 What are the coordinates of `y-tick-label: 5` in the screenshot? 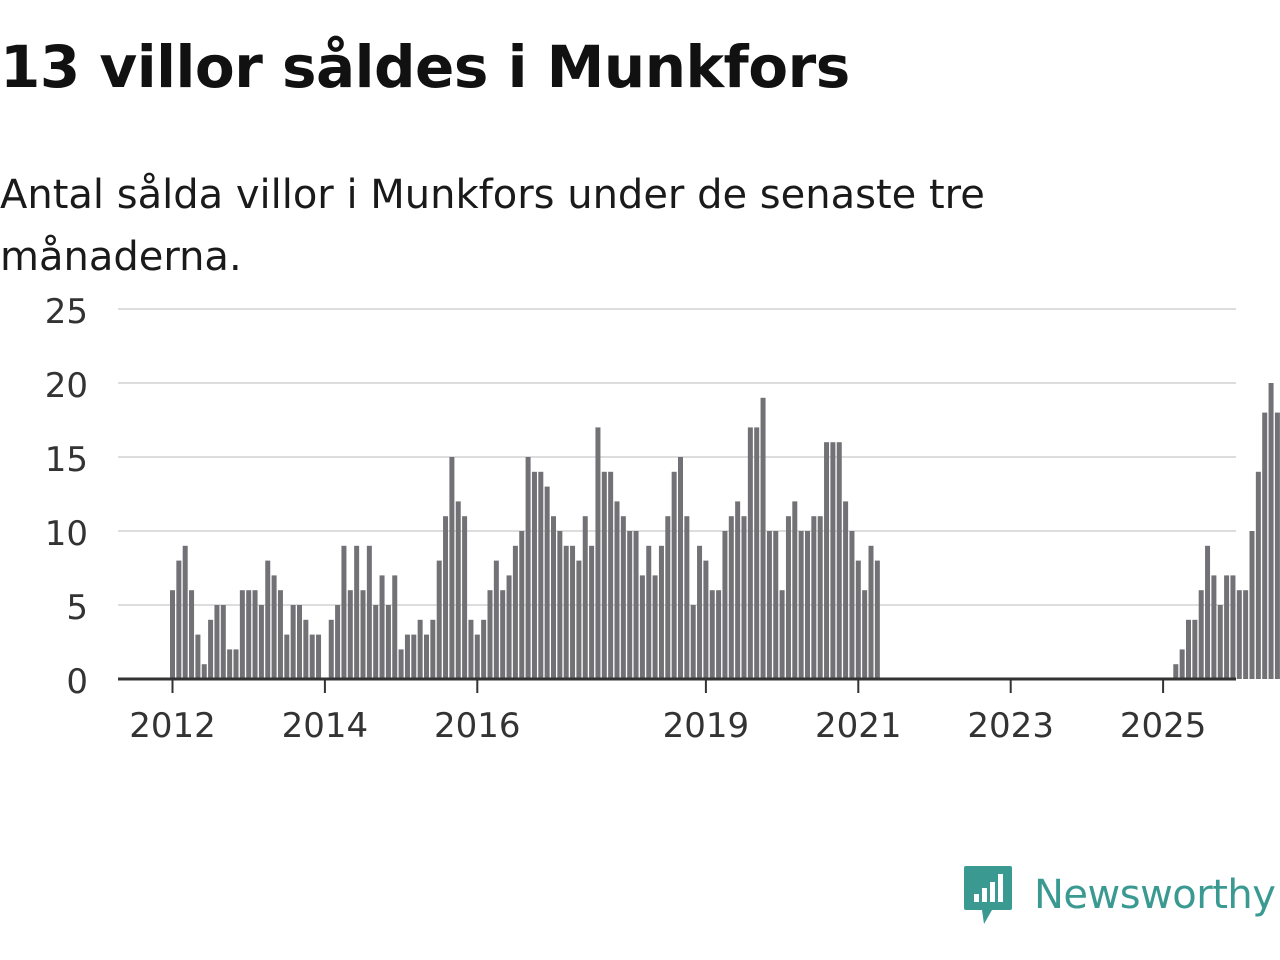 It's located at (77, 608).